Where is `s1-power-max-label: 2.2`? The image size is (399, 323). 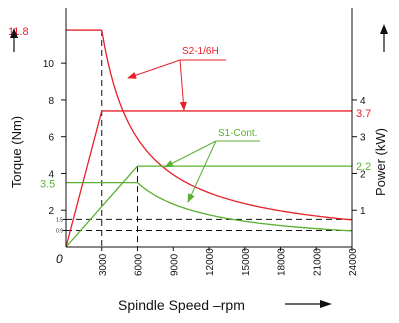
s1-power-max-label: 2.2 is located at coordinates (363, 167).